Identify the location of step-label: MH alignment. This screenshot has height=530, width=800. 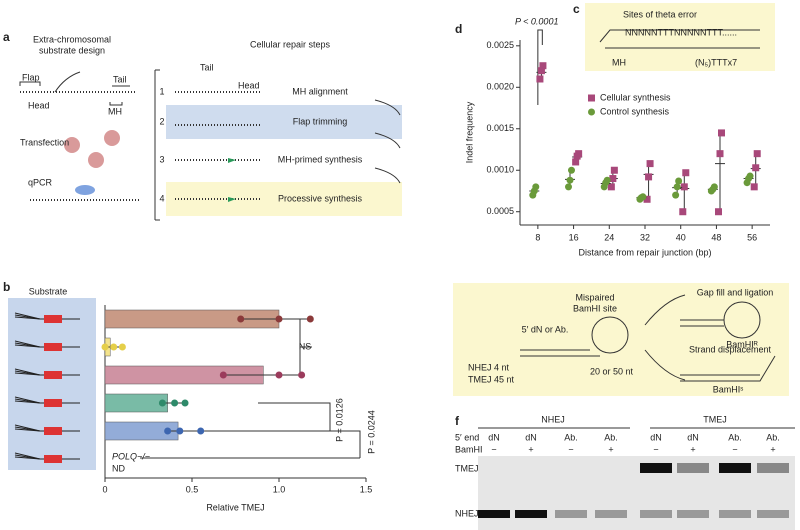
(320, 91).